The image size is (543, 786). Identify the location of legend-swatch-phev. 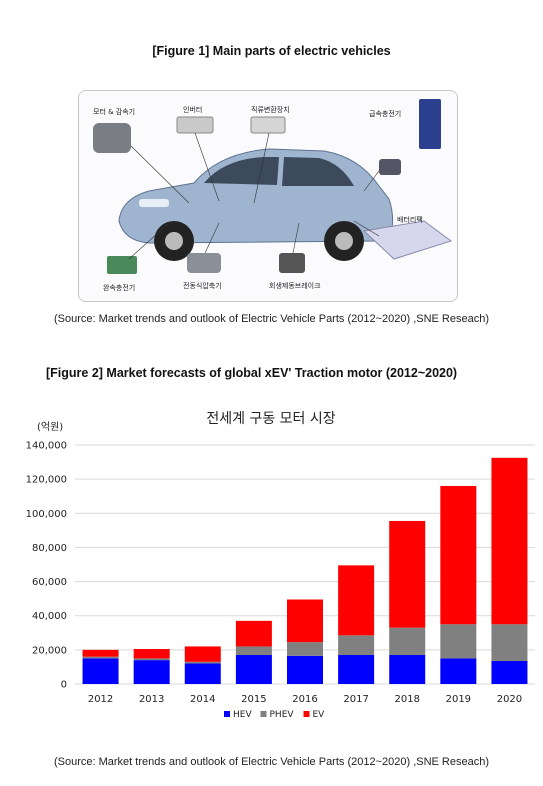
(263, 714).